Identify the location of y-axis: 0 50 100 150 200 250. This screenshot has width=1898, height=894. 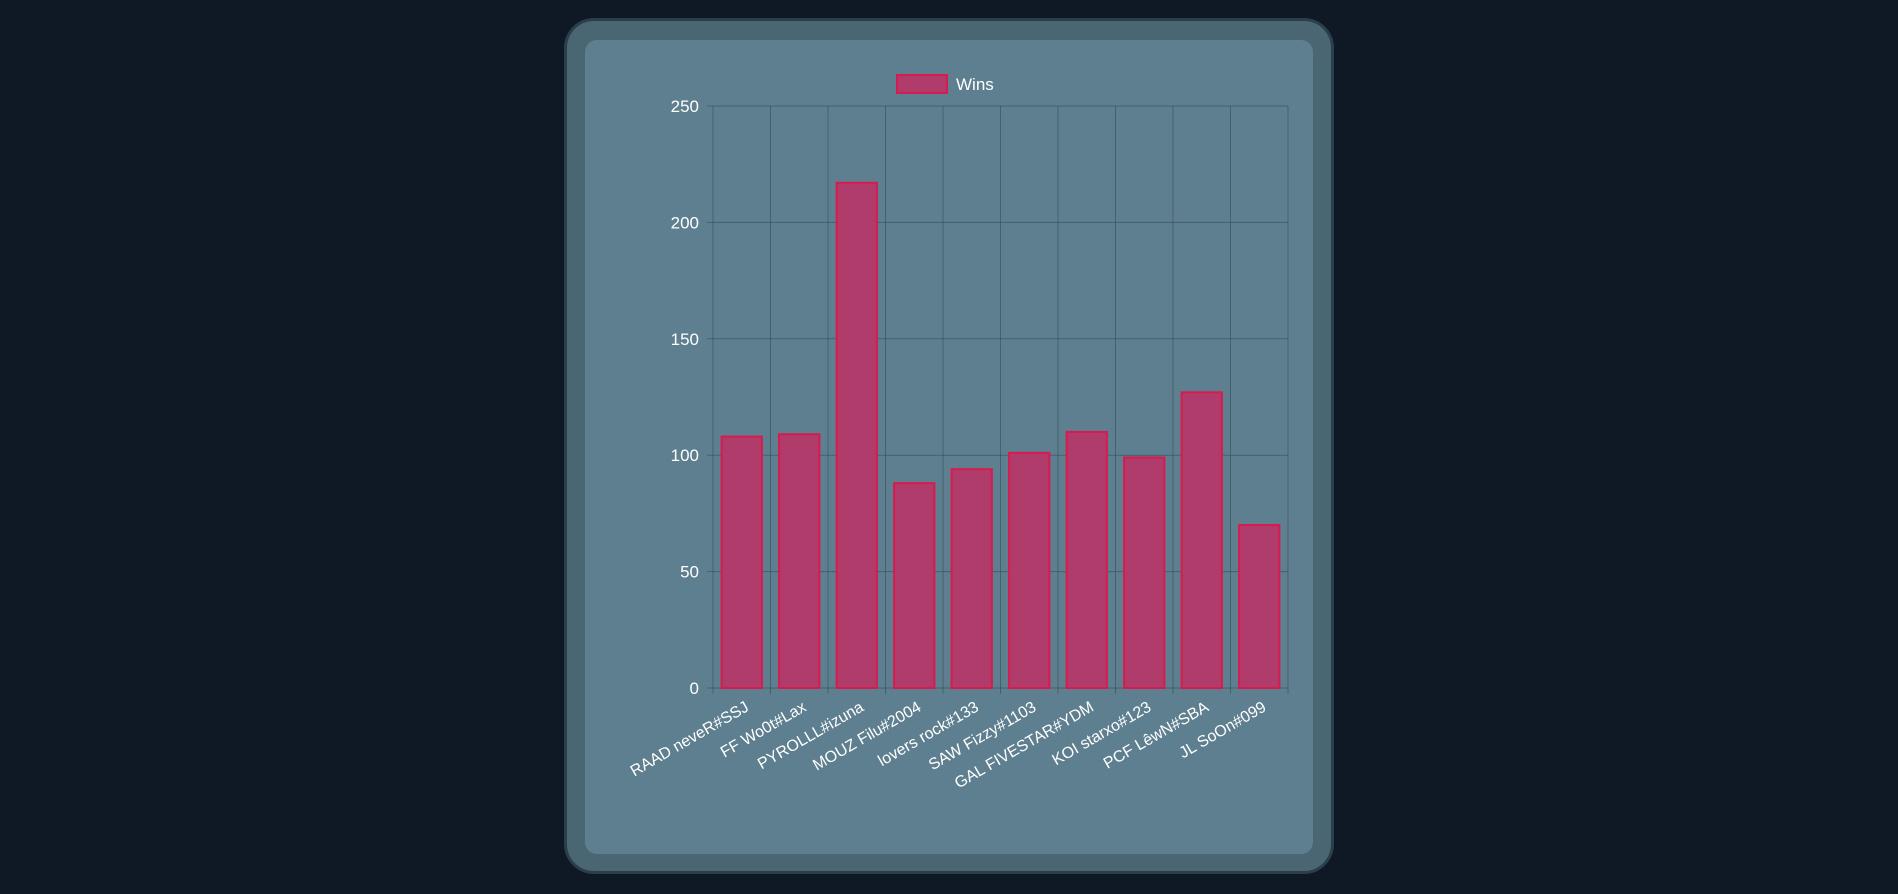
(685, 397).